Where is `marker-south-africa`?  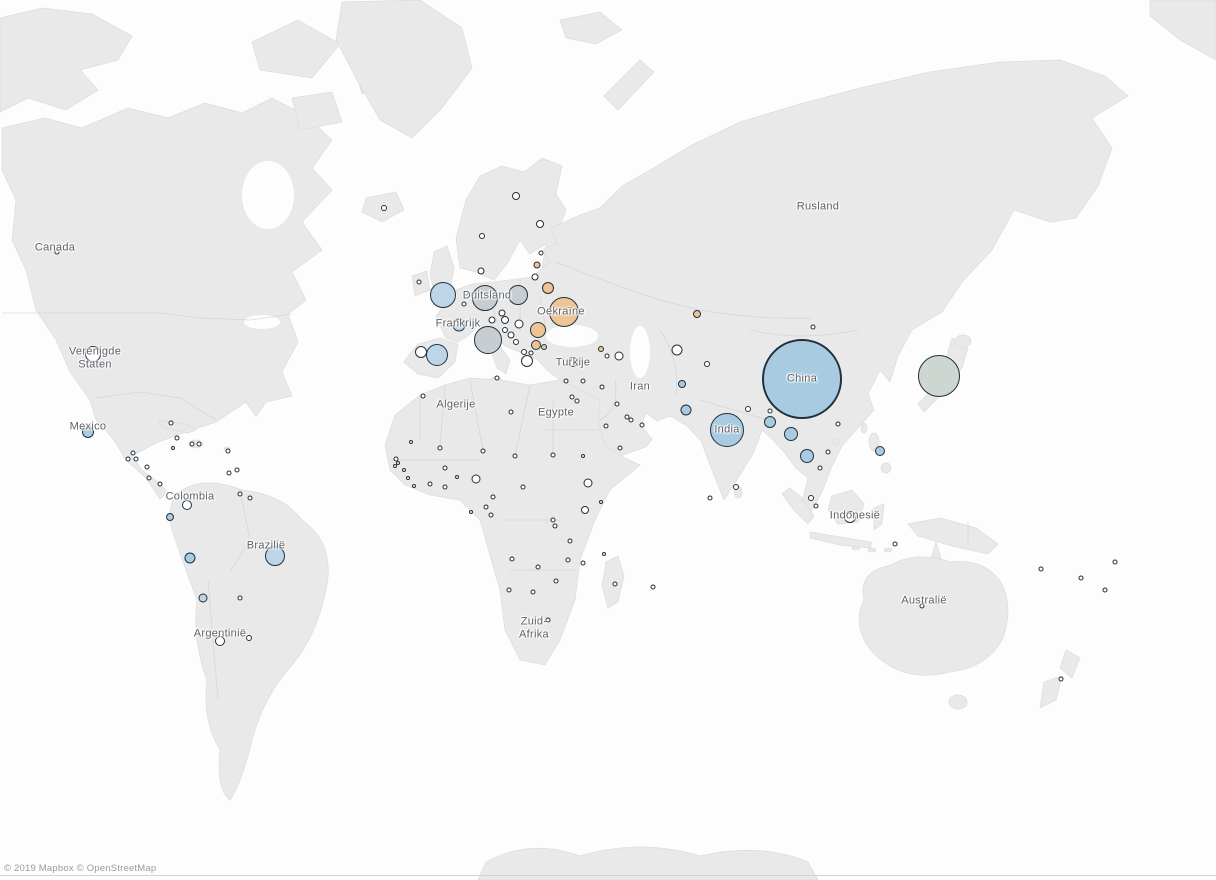
marker-south-africa is located at coordinates (548, 620).